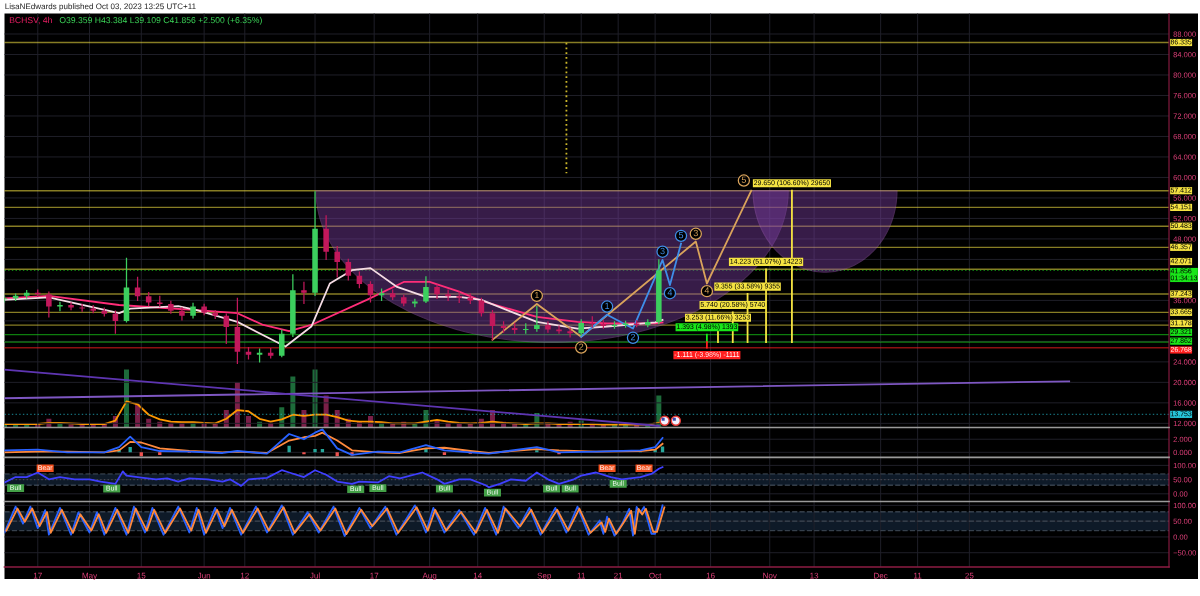 The width and height of the screenshot is (1200, 596). Describe the element at coordinates (544, 576) in the screenshot. I see `x-tick-label: Sep` at that location.